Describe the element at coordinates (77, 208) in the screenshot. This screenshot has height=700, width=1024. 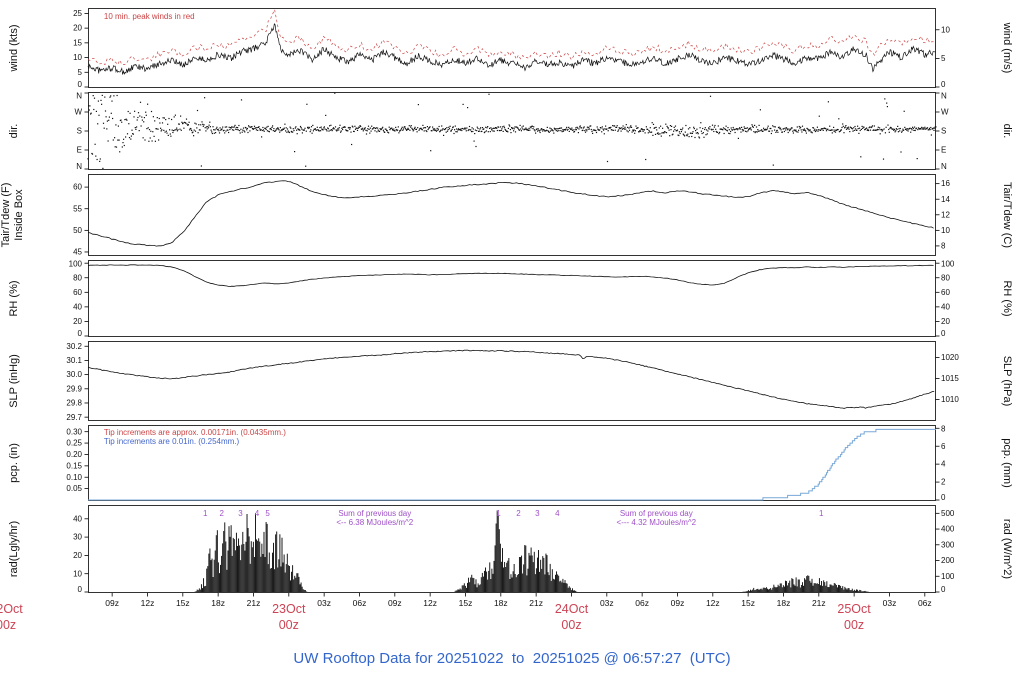
I see `left-tick-label: 55` at that location.